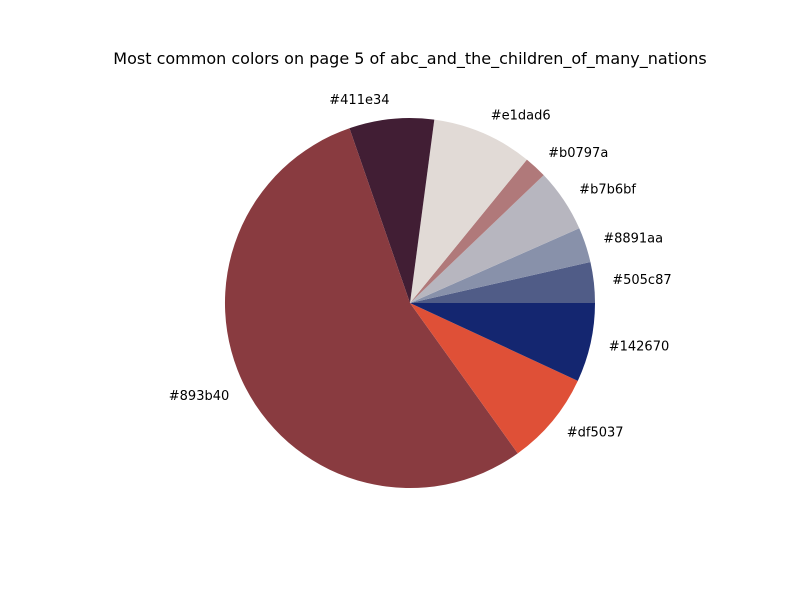  I want to click on slice-label: #b0797a, so click(578, 153).